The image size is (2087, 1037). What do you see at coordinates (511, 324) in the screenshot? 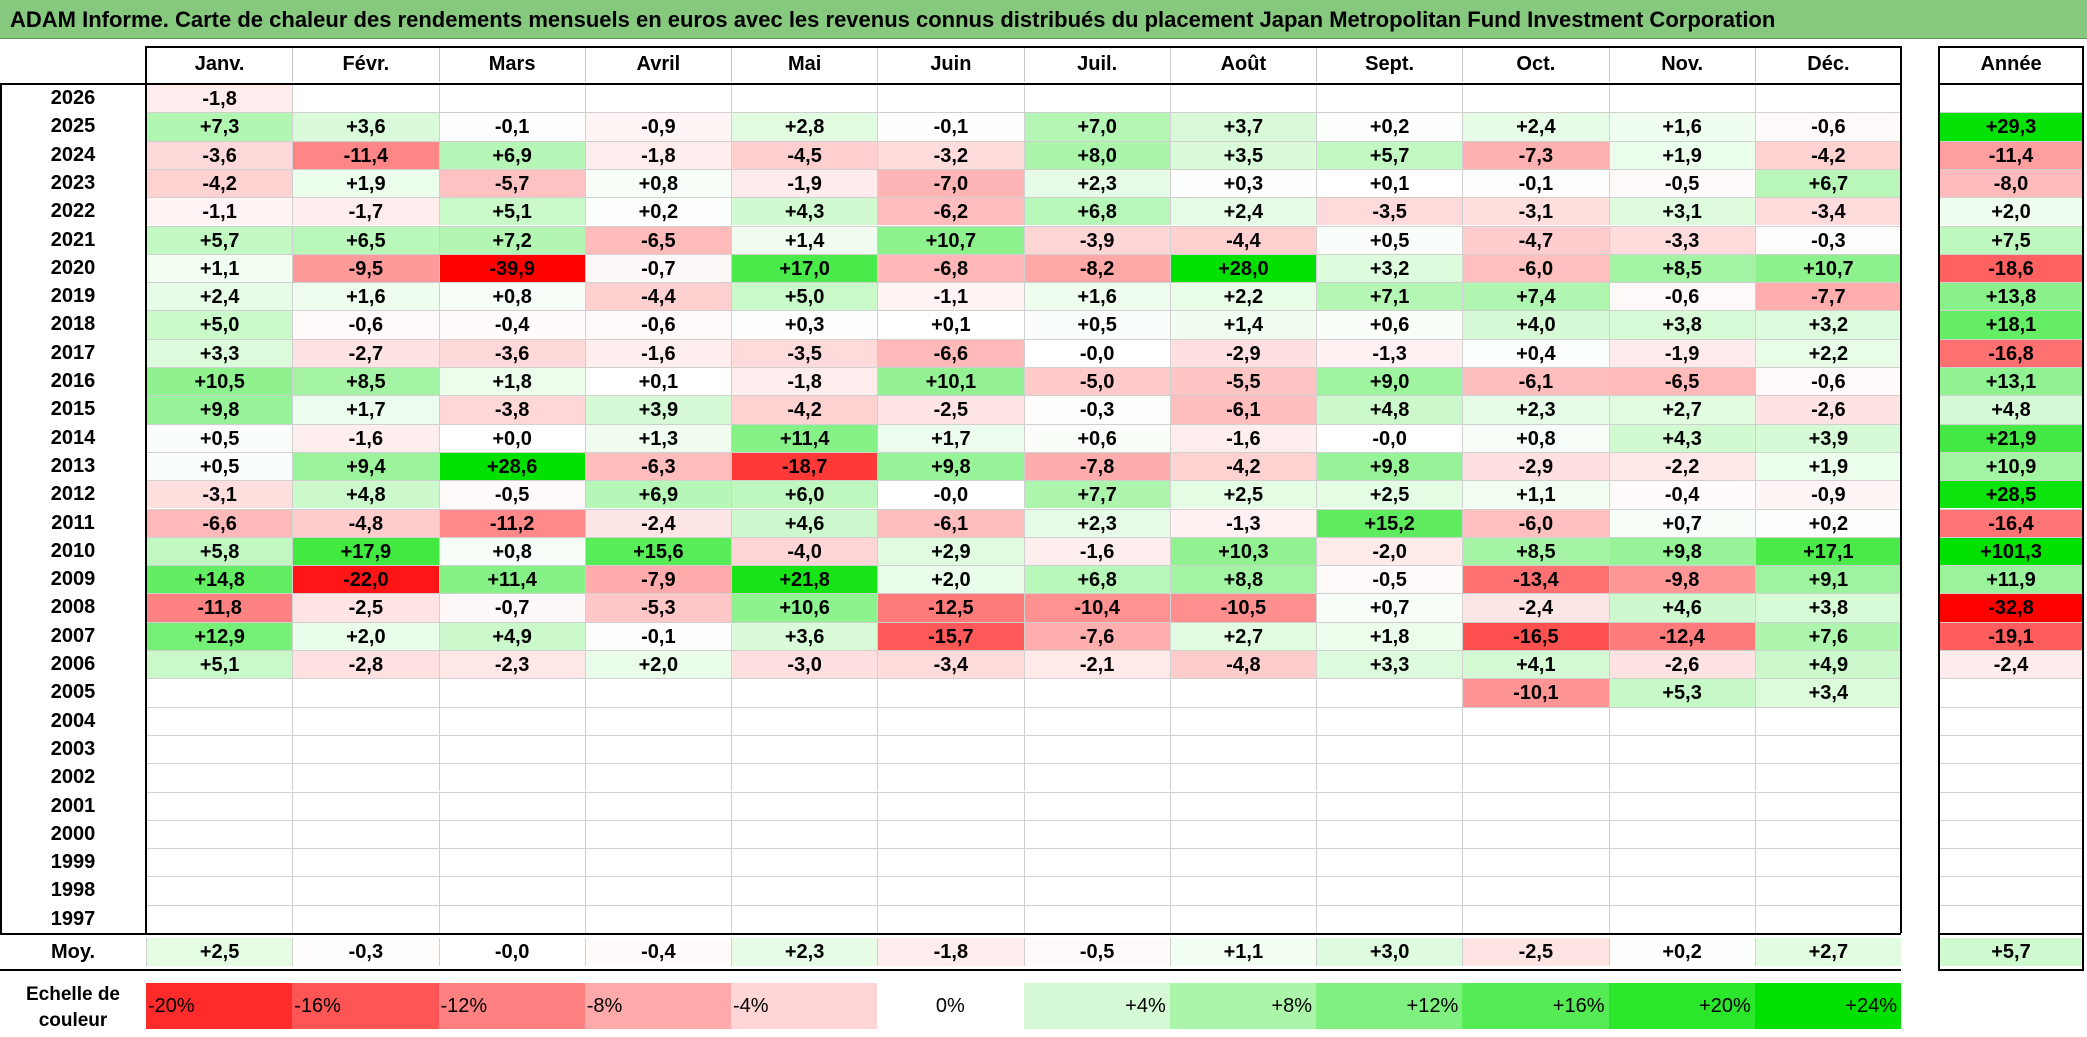
I see `heatmap-cell: -0,4` at bounding box center [511, 324].